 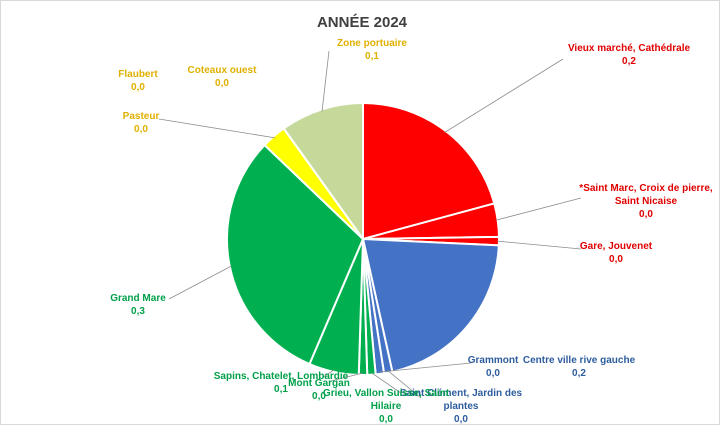 I want to click on data-label-saint-clement-jardin-des-plantes: Saint Clément, Jardin des plantes 0,0, so click(x=461, y=406).